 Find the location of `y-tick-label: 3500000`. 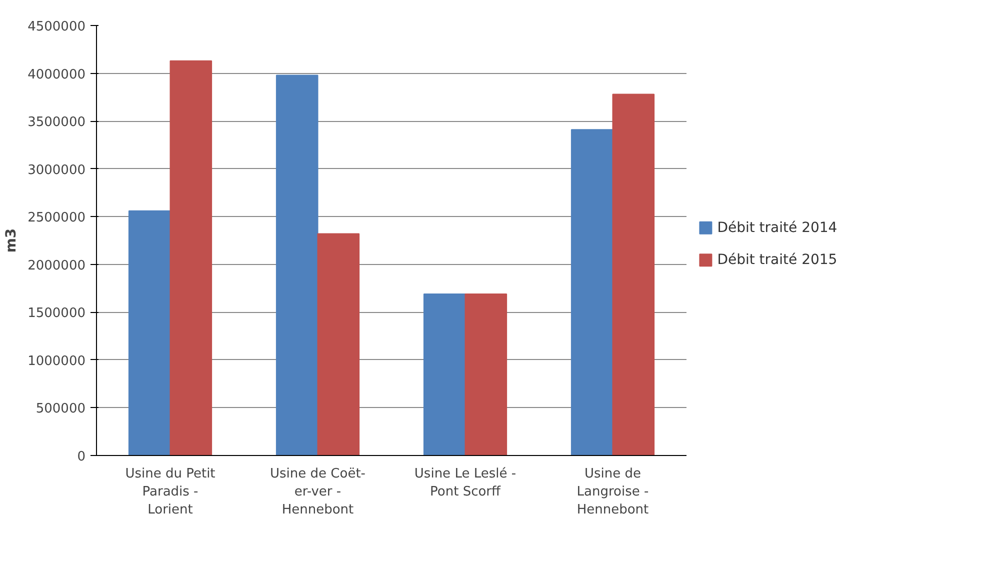

y-tick-label: 3500000 is located at coordinates (57, 122).